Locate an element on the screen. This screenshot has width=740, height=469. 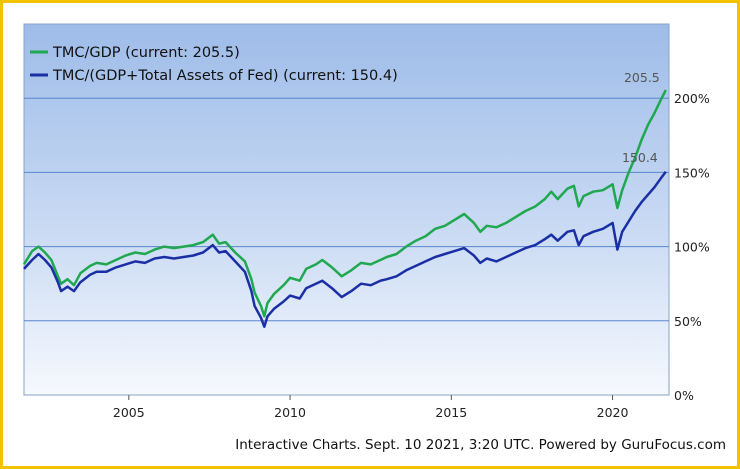
x-tick-label: 2020 is located at coordinates (613, 412).